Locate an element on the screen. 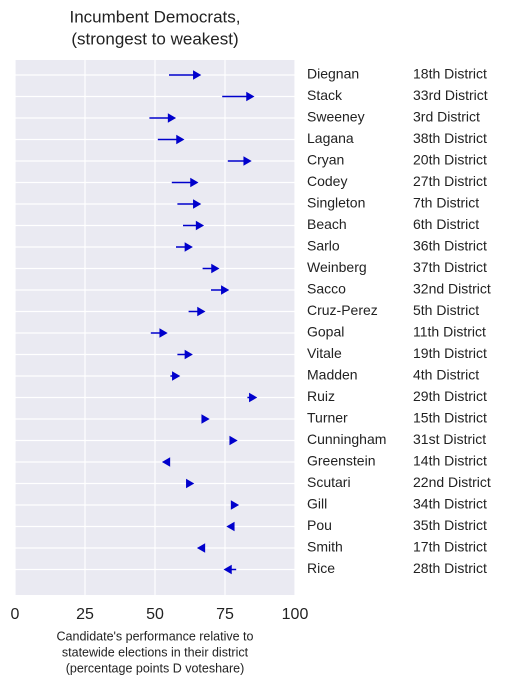 The image size is (509, 683). y-tick-label: Lagana is located at coordinates (330, 138).